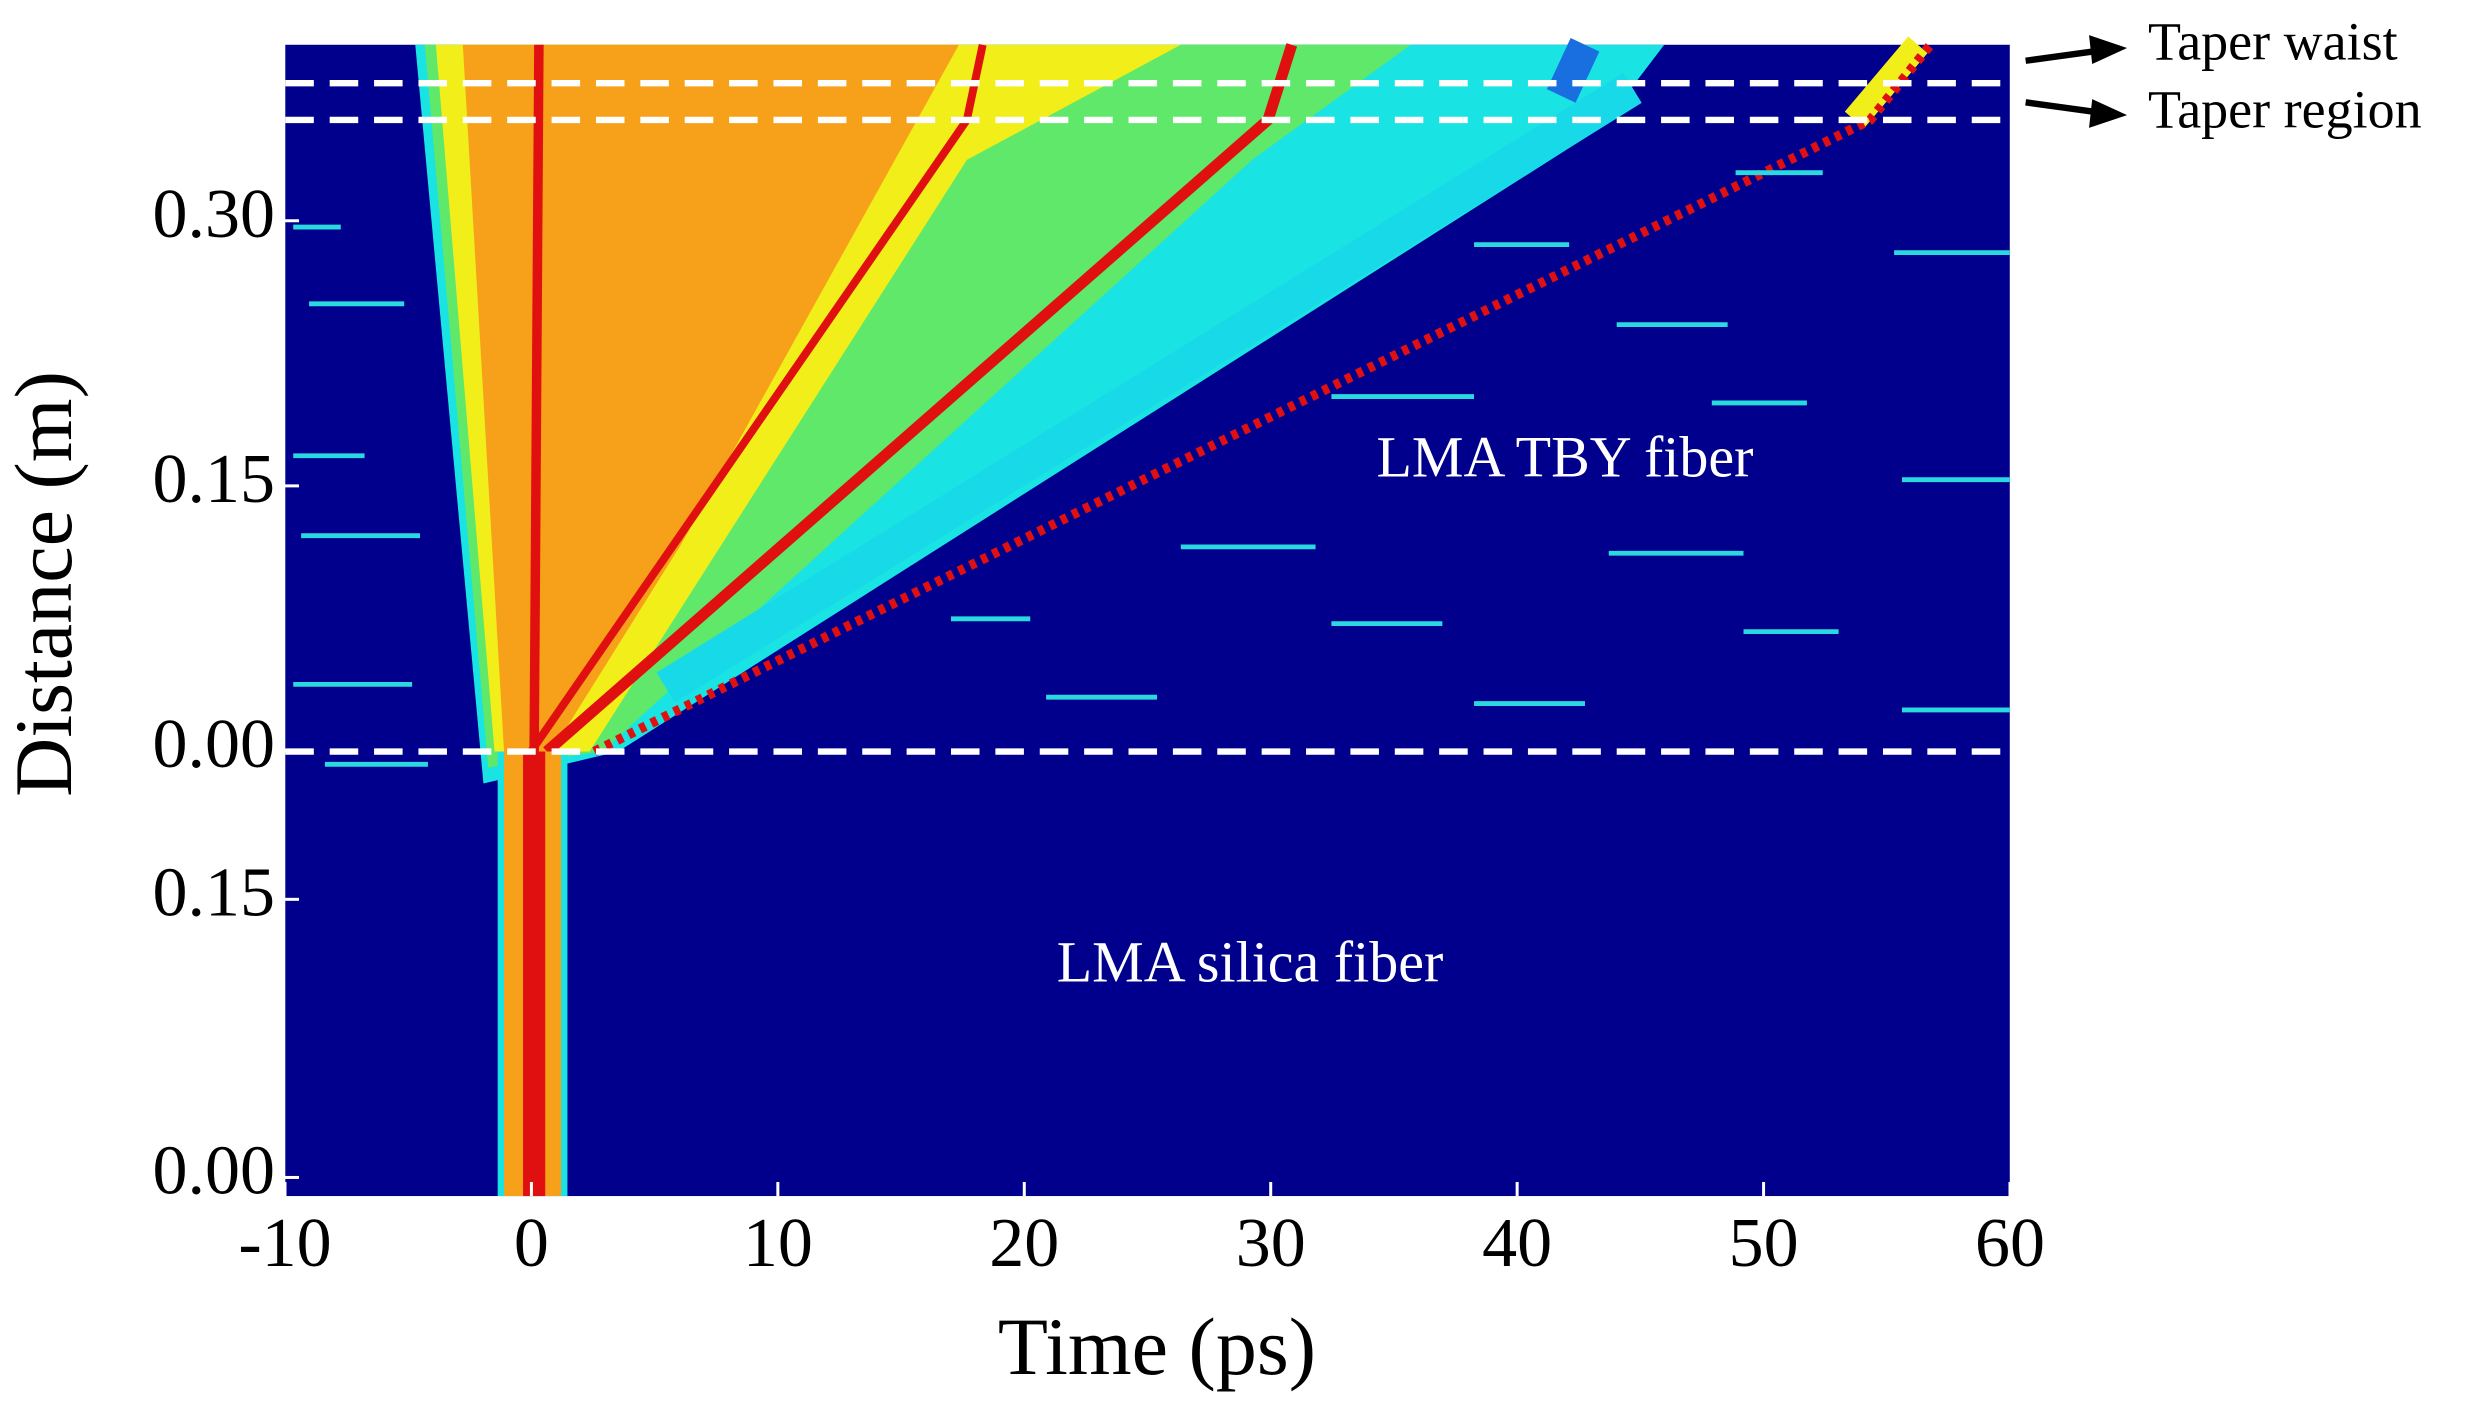  Describe the element at coordinates (1024, 1243) in the screenshot. I see `x-tick-label: 20` at that location.